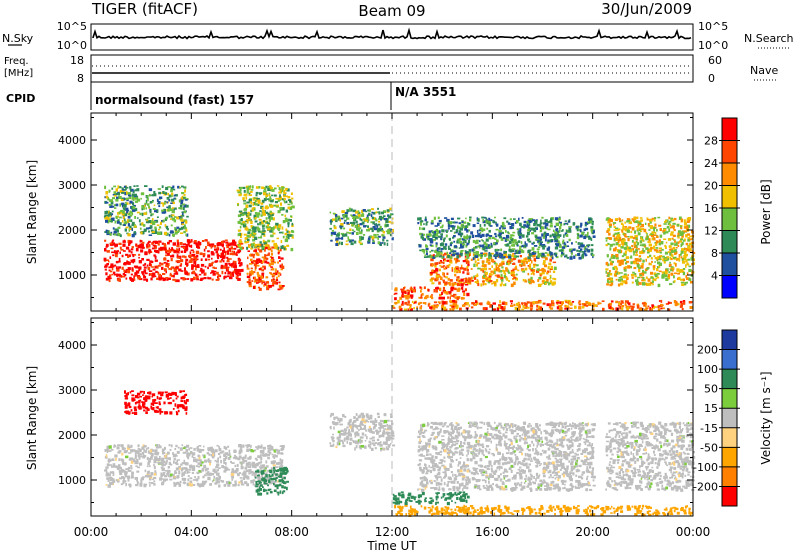 This screenshot has height=558, width=800. I want to click on freq-left-tick-top: 18, so click(77, 60).